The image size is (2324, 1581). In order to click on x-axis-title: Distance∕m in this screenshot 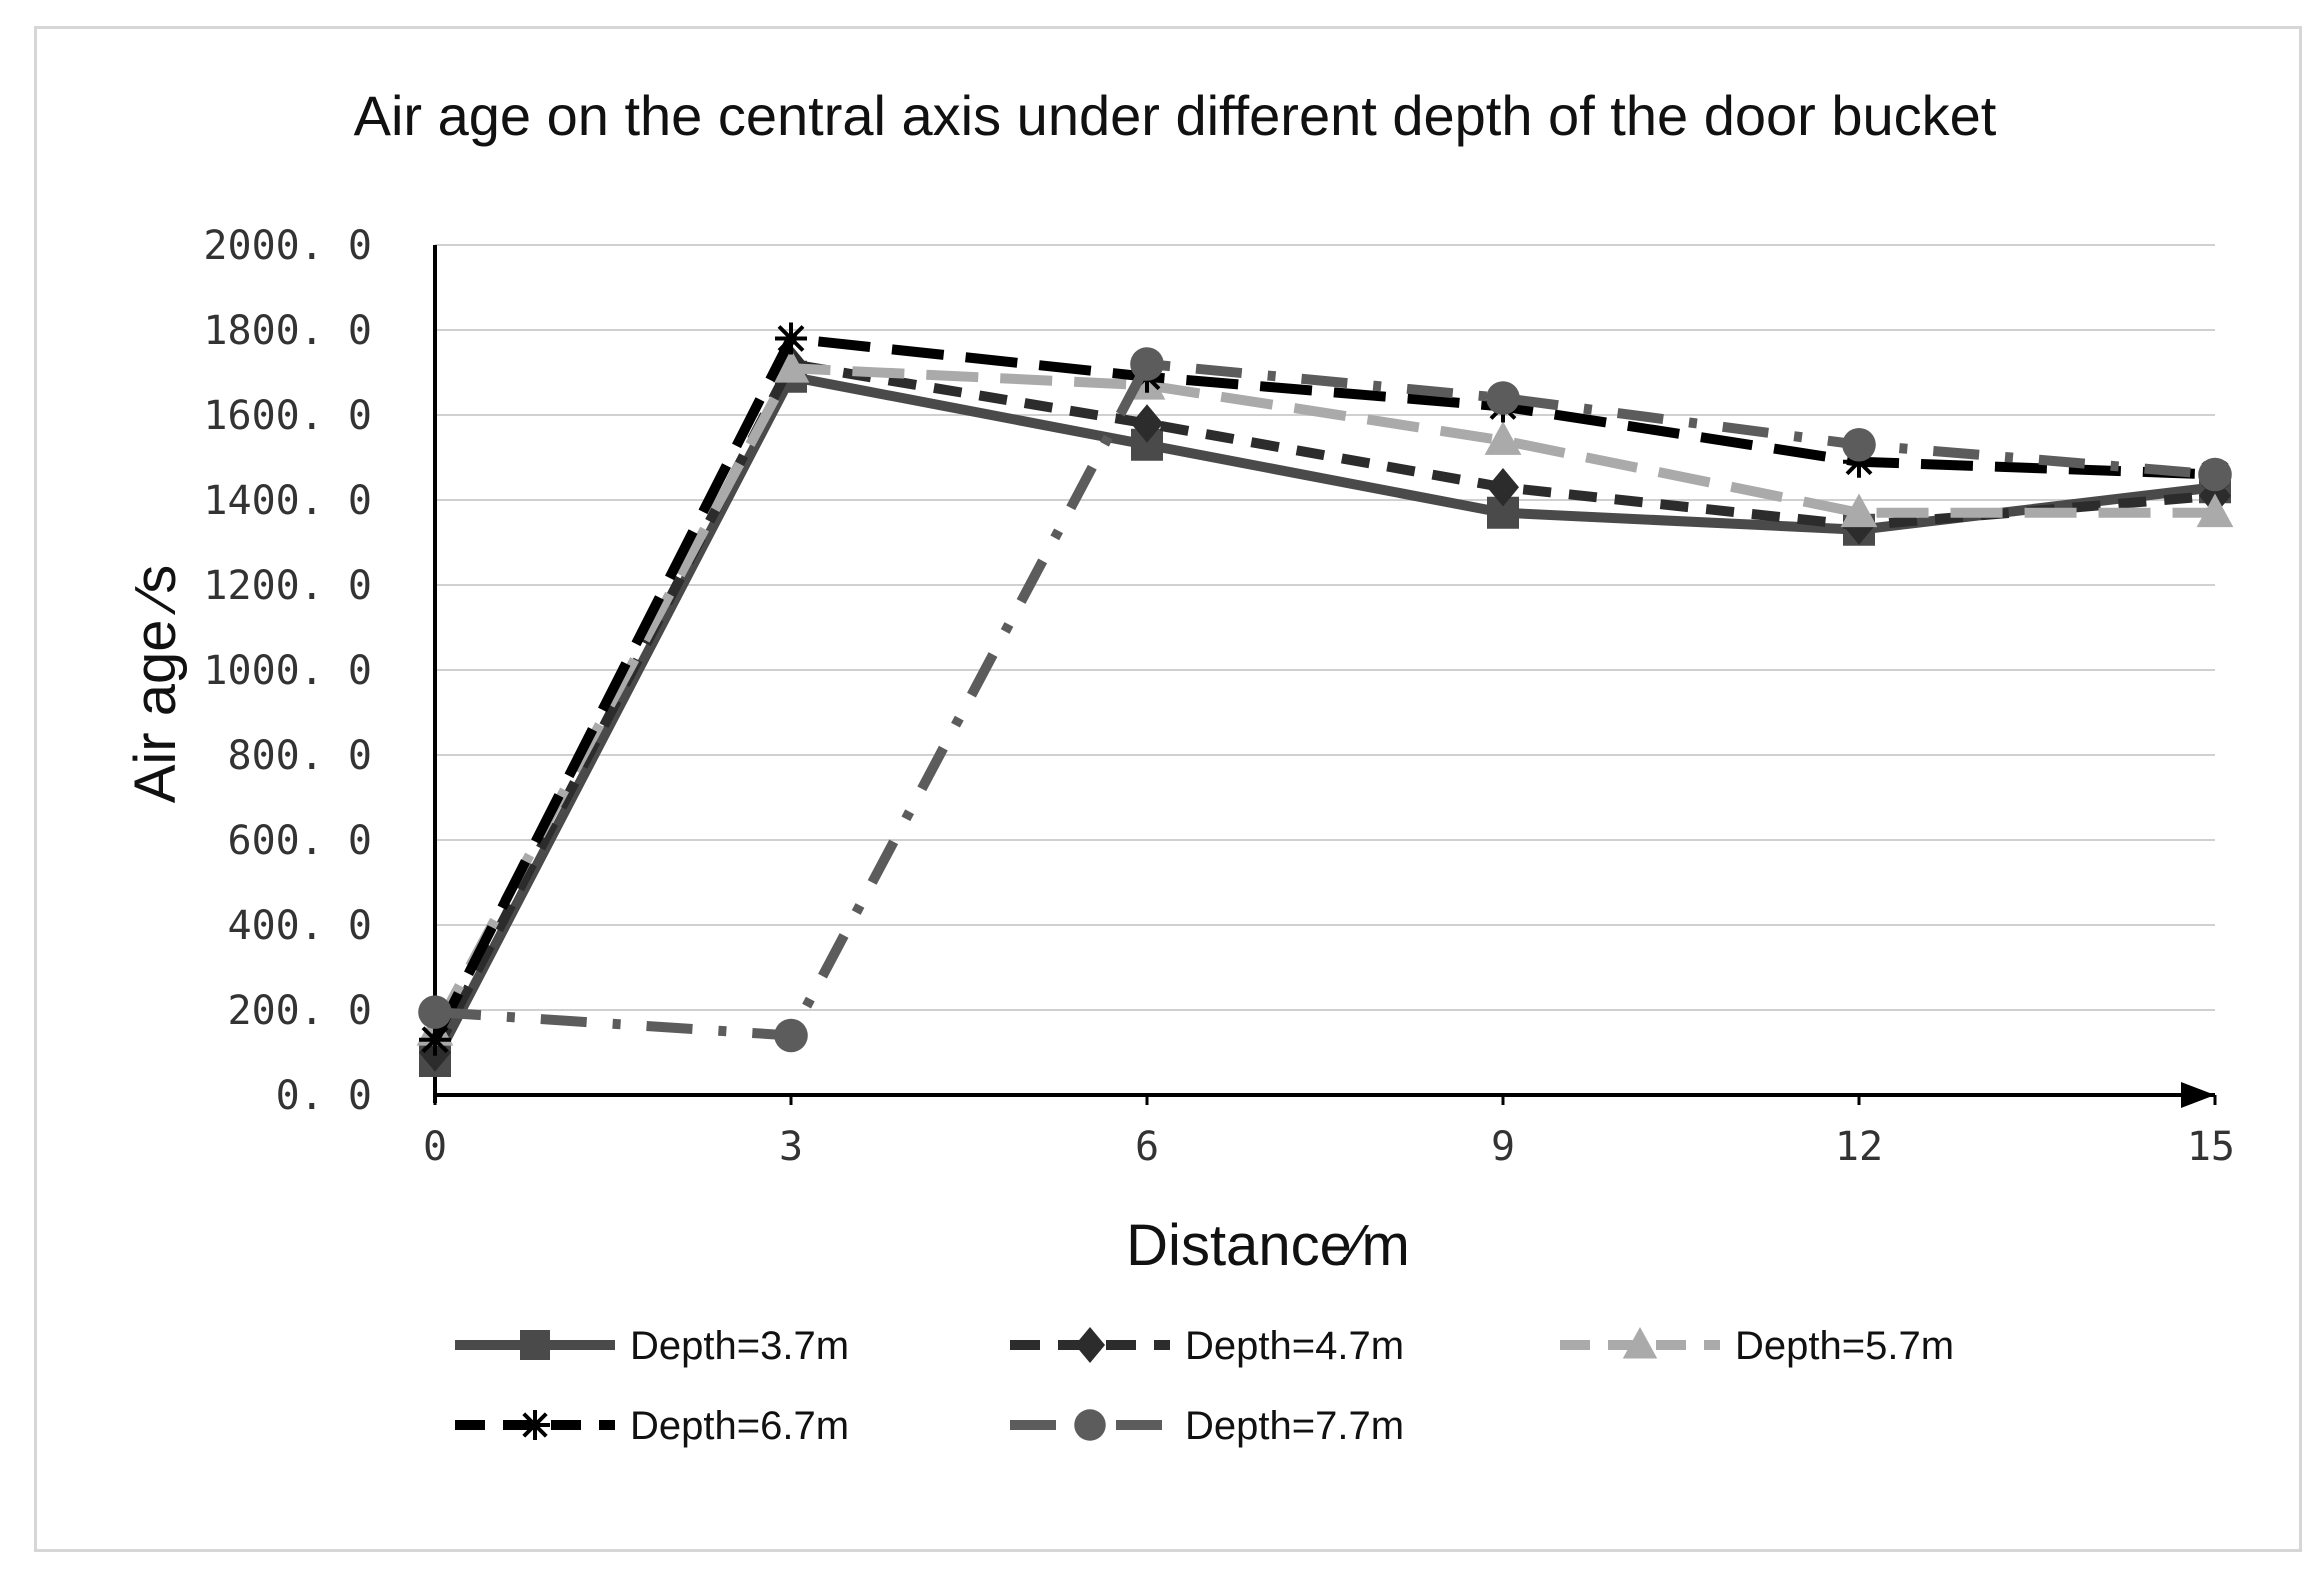, I will do `click(1268, 1245)`.